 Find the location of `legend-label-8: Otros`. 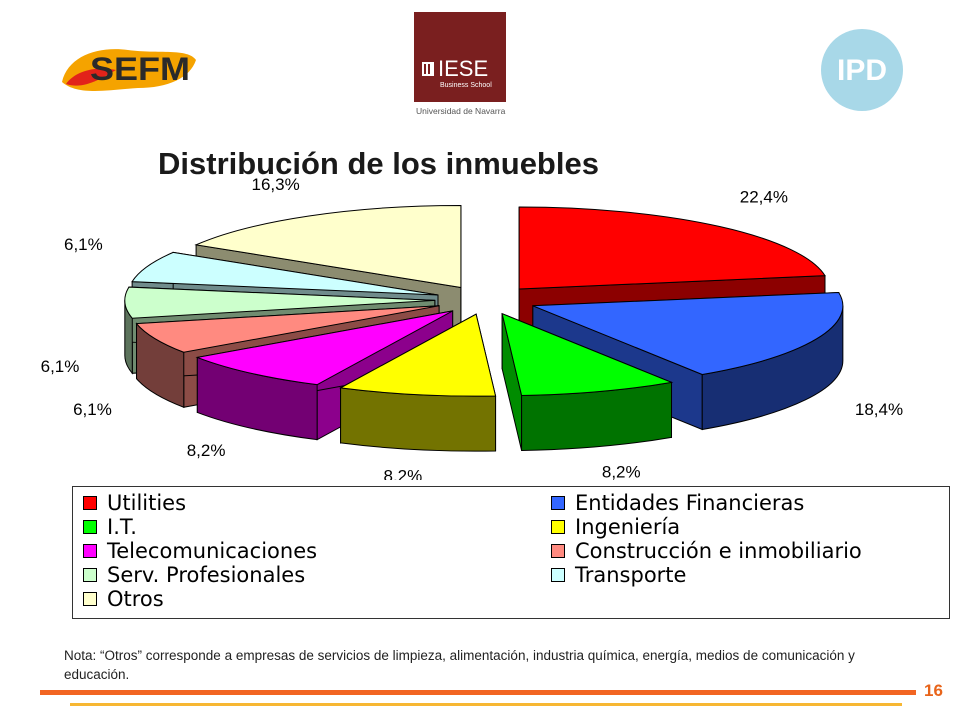

legend-label-8: Otros is located at coordinates (135, 599).